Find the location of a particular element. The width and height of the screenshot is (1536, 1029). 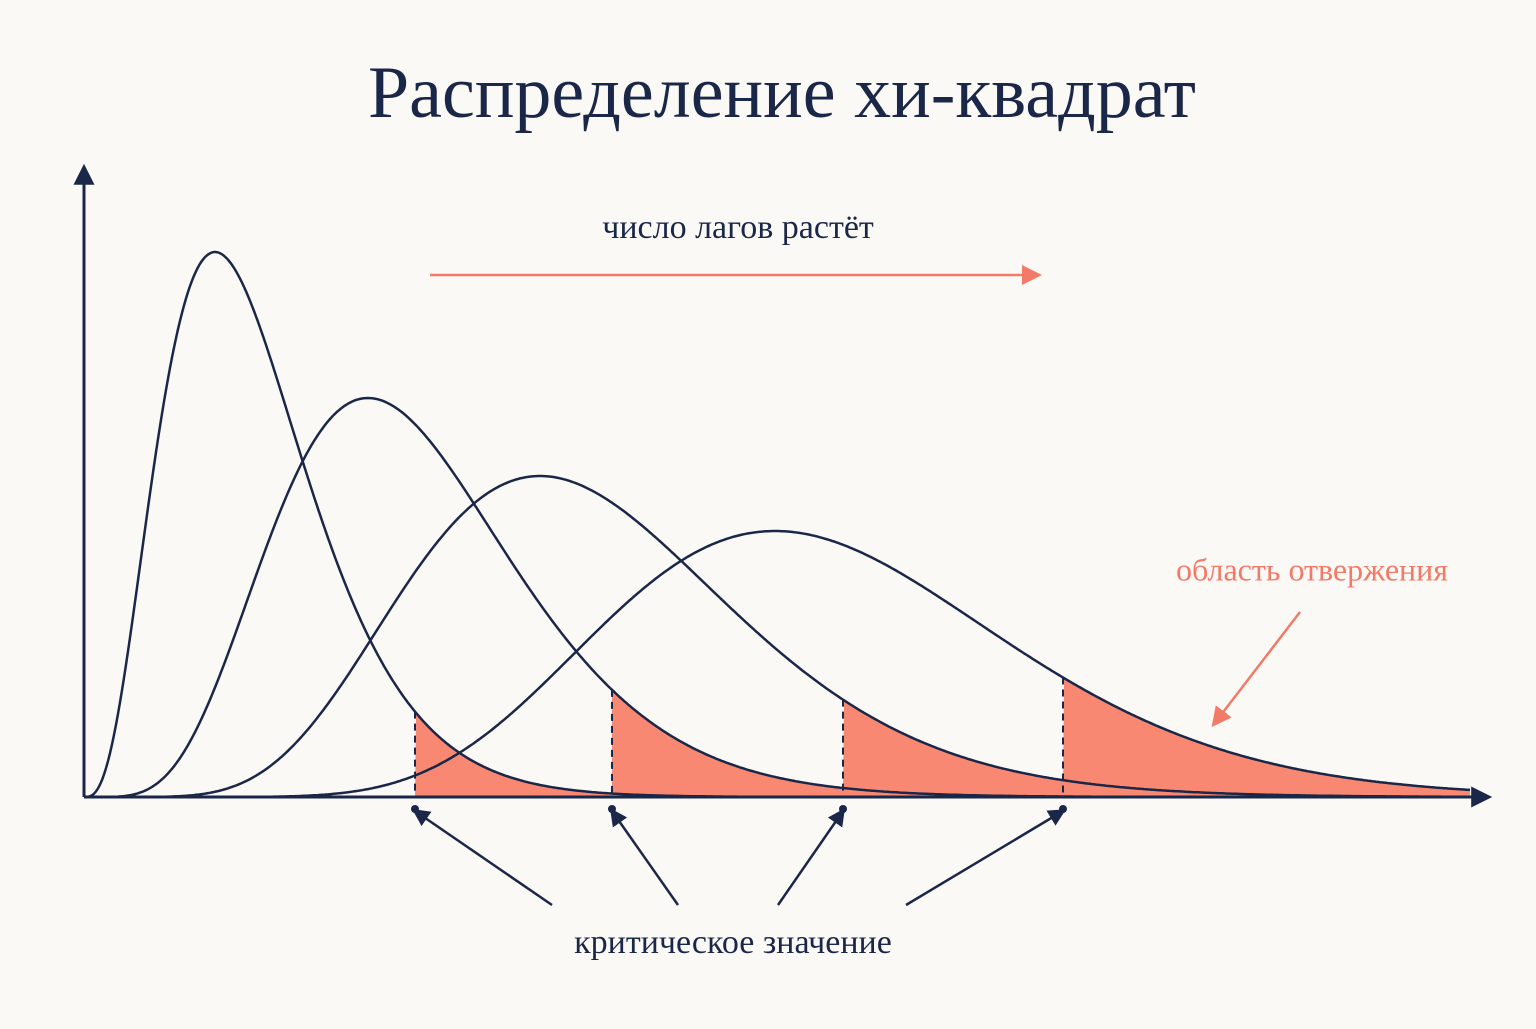

critical-label: критическое значение is located at coordinates (733, 942).